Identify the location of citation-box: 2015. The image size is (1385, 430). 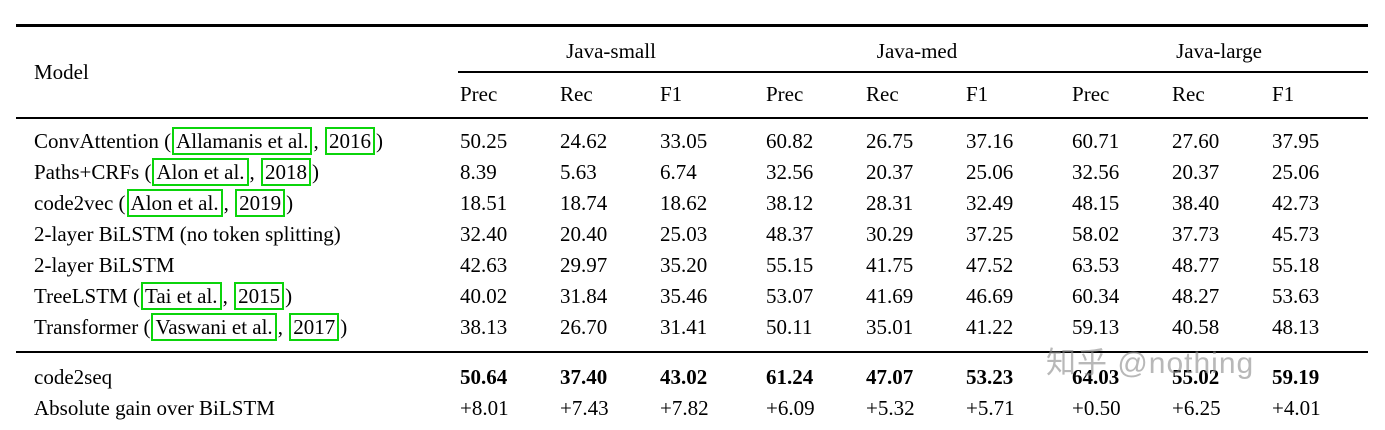
(259, 296).